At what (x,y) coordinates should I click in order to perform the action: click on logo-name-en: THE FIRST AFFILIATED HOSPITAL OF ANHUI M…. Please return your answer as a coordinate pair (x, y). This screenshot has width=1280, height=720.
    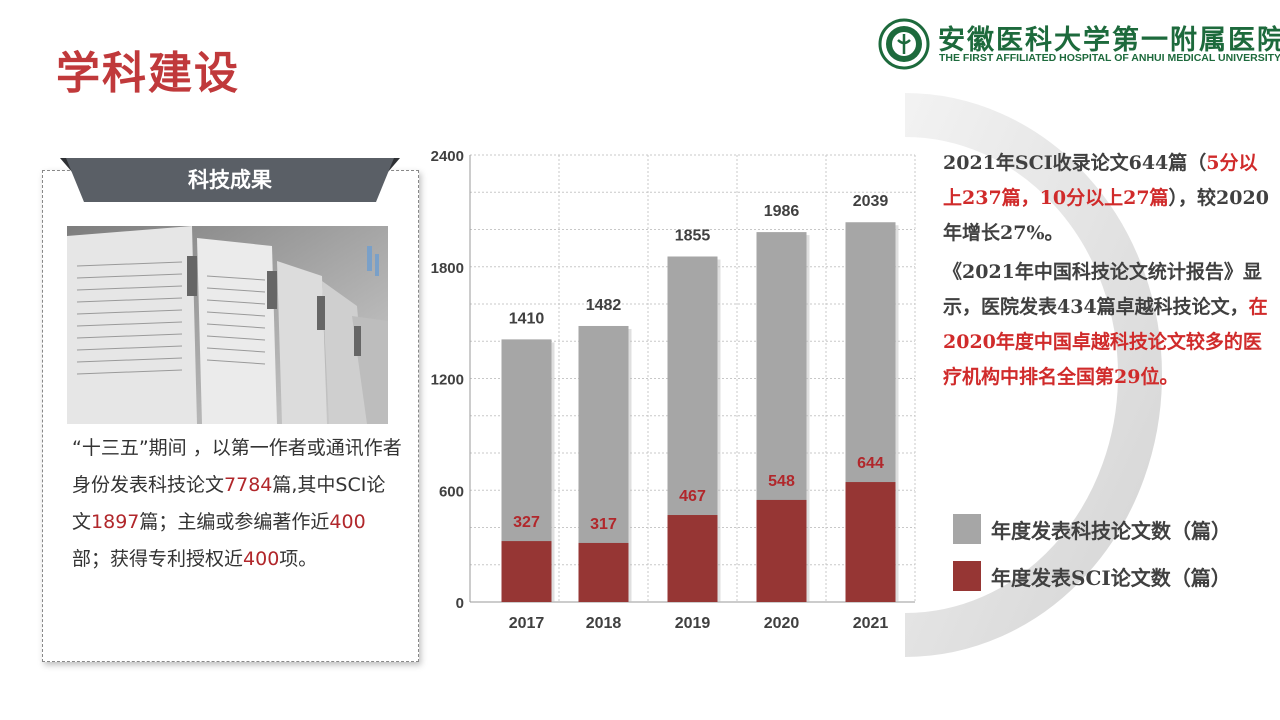
    Looking at the image, I should click on (1109, 58).